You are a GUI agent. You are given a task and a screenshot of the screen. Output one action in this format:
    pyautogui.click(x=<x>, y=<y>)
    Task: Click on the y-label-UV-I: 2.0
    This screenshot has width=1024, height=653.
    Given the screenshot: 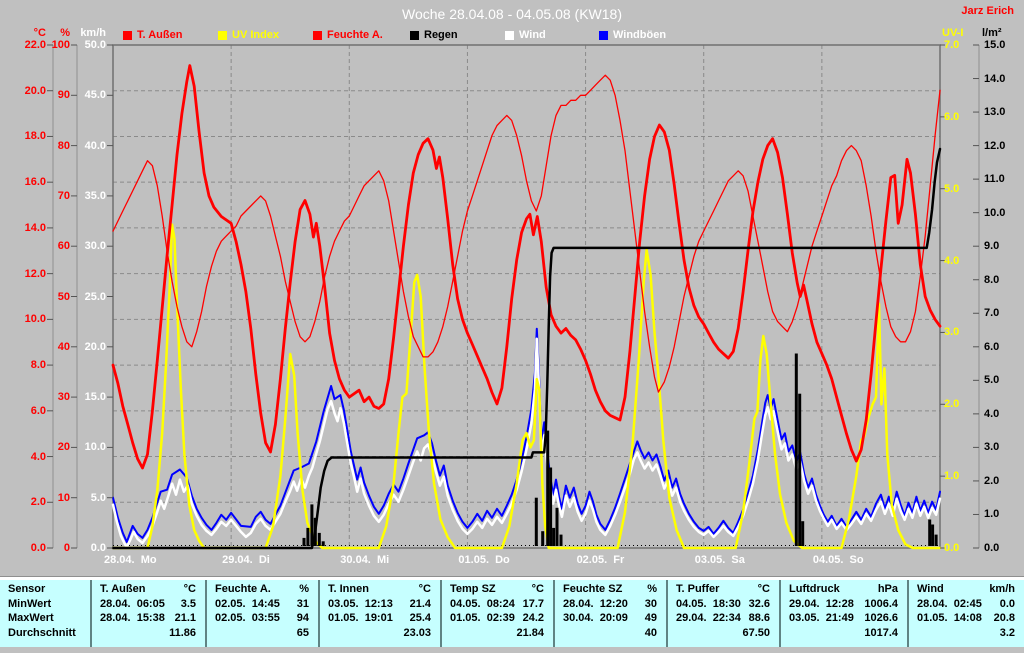 What is the action you would take?
    pyautogui.click(x=952, y=404)
    